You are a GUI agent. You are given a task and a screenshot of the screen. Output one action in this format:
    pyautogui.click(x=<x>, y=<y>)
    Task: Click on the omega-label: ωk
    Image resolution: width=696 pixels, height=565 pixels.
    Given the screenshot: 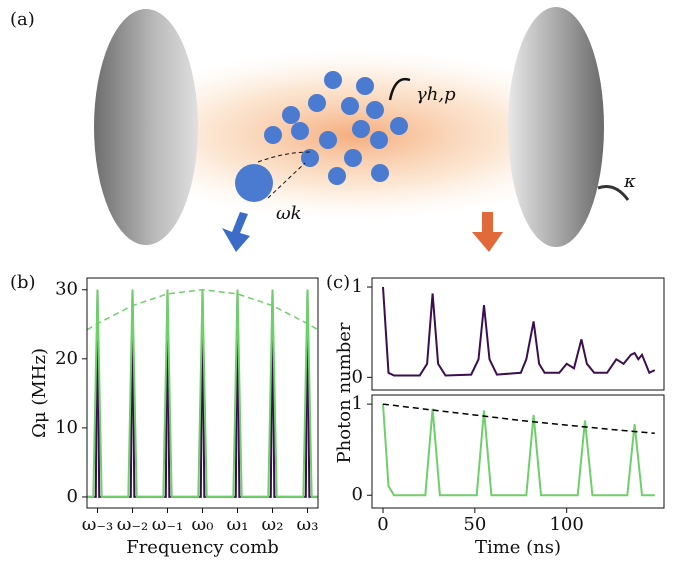 What is the action you would take?
    pyautogui.click(x=289, y=213)
    